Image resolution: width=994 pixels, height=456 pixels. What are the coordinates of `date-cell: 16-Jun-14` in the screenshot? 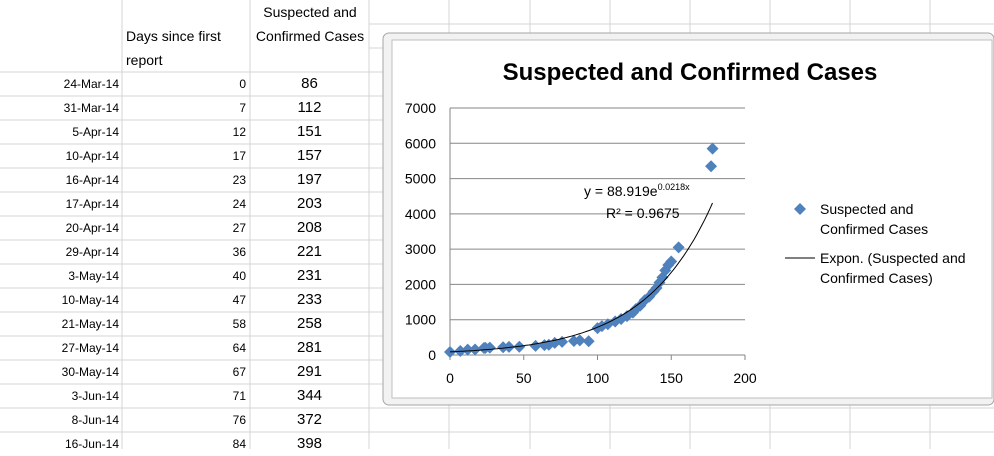 It's located at (91, 444).